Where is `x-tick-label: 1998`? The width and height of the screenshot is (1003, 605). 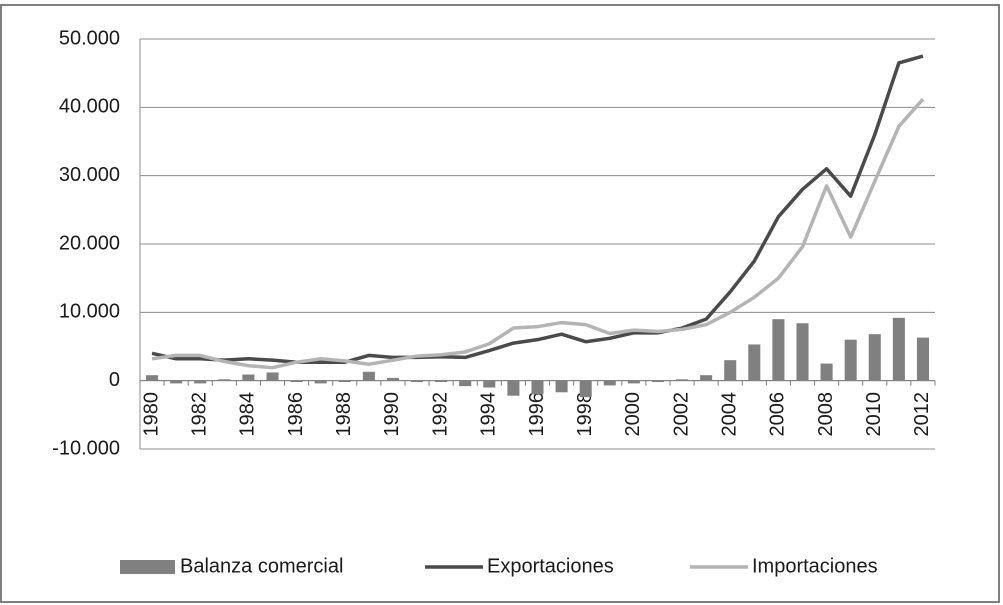
x-tick-label: 1998 is located at coordinates (585, 414).